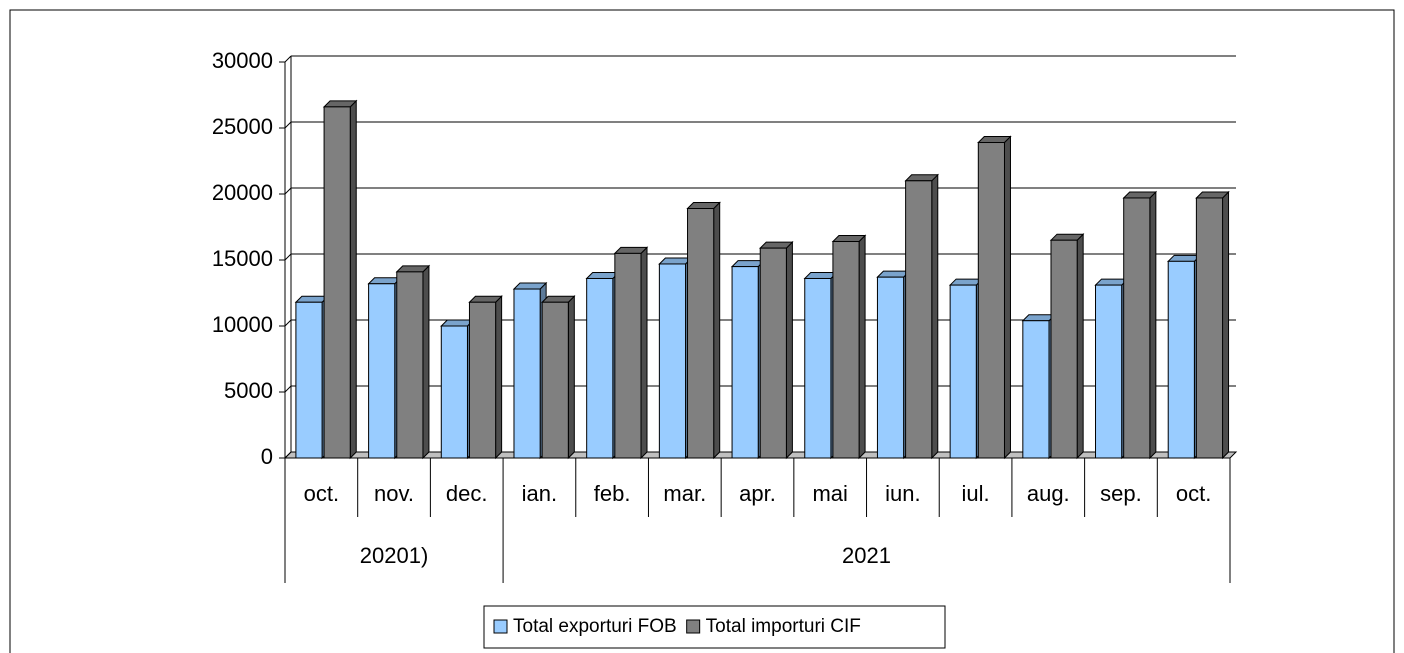 This screenshot has height=653, width=1404. I want to click on x-tick-label: iul., so click(976, 493).